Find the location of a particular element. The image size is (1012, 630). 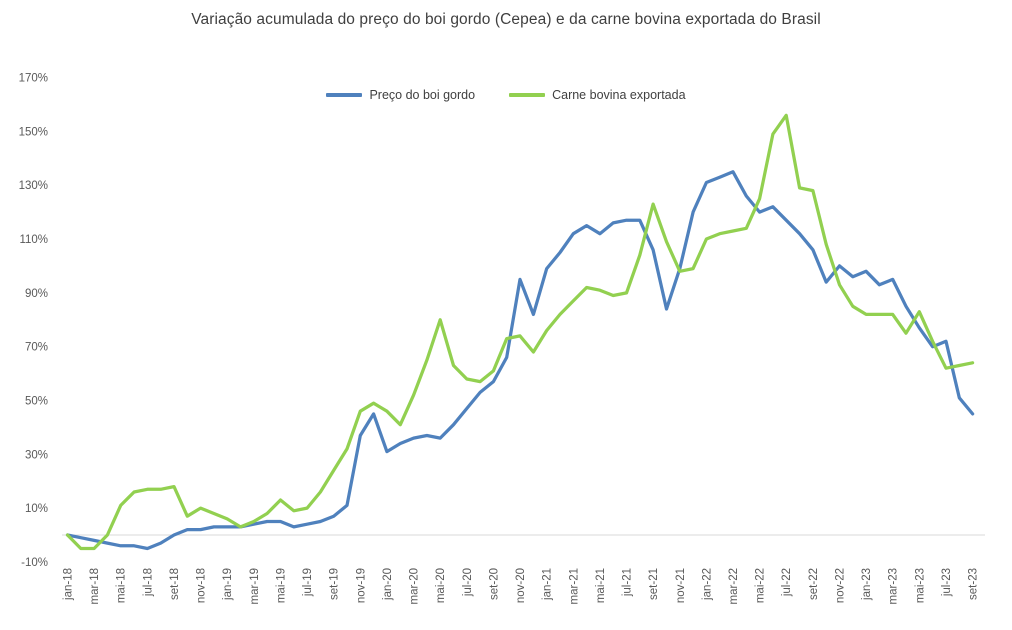

y-axis-tick-label: 70% is located at coordinates (36, 348).